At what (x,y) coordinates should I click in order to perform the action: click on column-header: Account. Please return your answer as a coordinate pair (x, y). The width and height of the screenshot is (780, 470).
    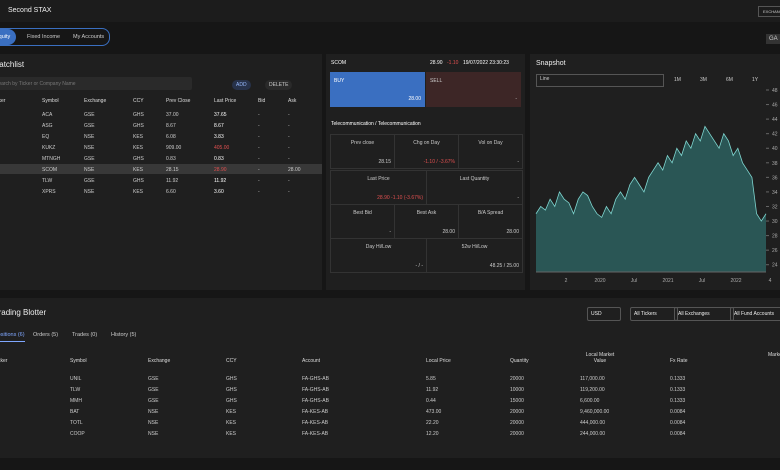
    Looking at the image, I should click on (311, 361).